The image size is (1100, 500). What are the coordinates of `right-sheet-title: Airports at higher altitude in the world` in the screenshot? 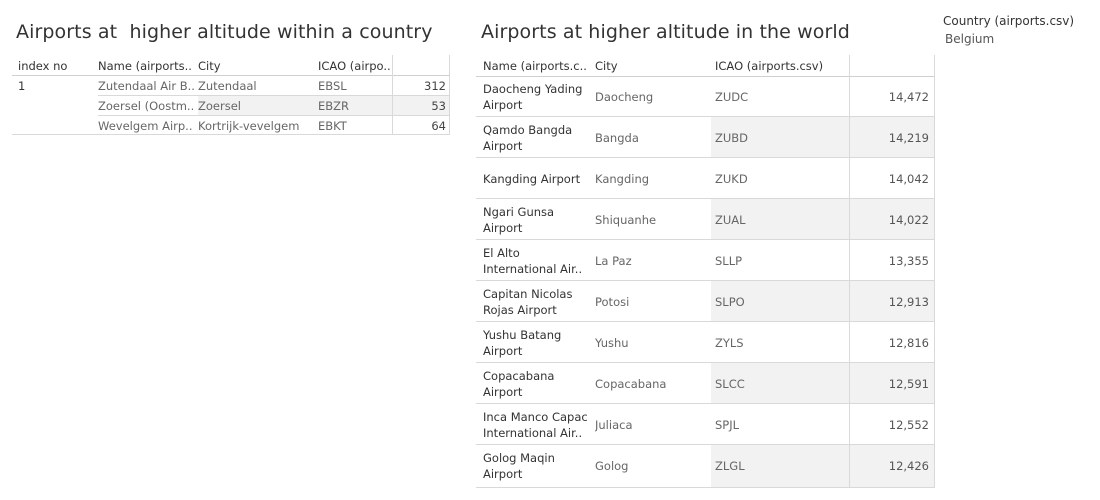 It's located at (665, 32).